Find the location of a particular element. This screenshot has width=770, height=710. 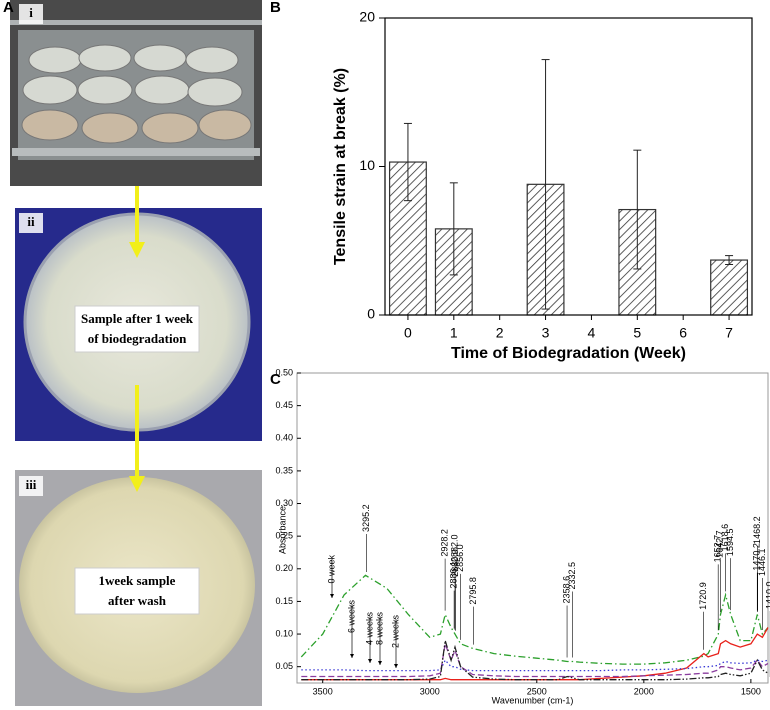

y-tick-label: 0.45 is located at coordinates (284, 405).